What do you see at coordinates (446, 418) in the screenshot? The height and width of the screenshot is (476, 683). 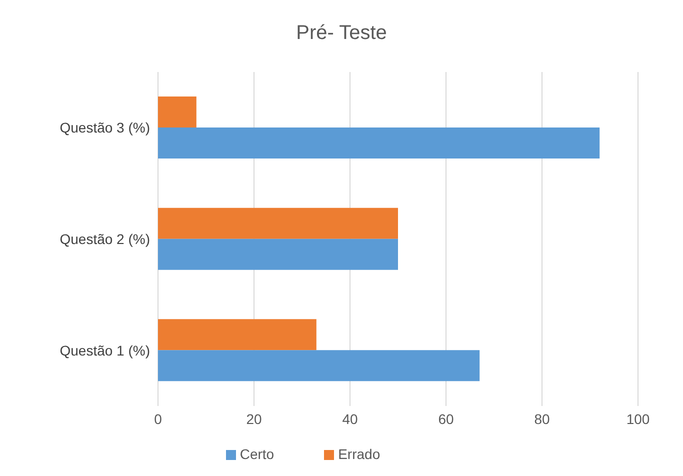 I see `x-tick-label: 60` at bounding box center [446, 418].